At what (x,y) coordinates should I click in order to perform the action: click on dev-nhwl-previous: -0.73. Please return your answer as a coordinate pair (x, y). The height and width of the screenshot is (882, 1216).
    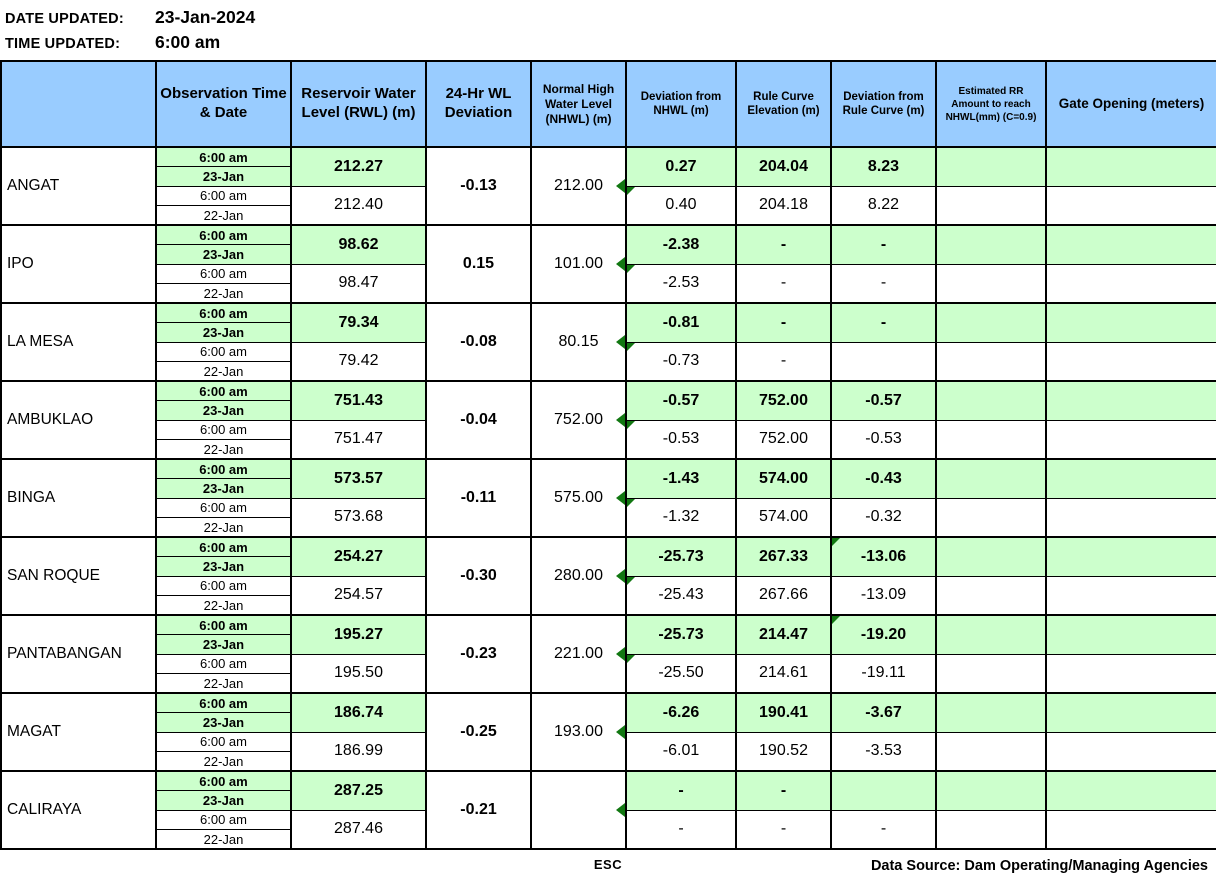
    Looking at the image, I should click on (681, 361).